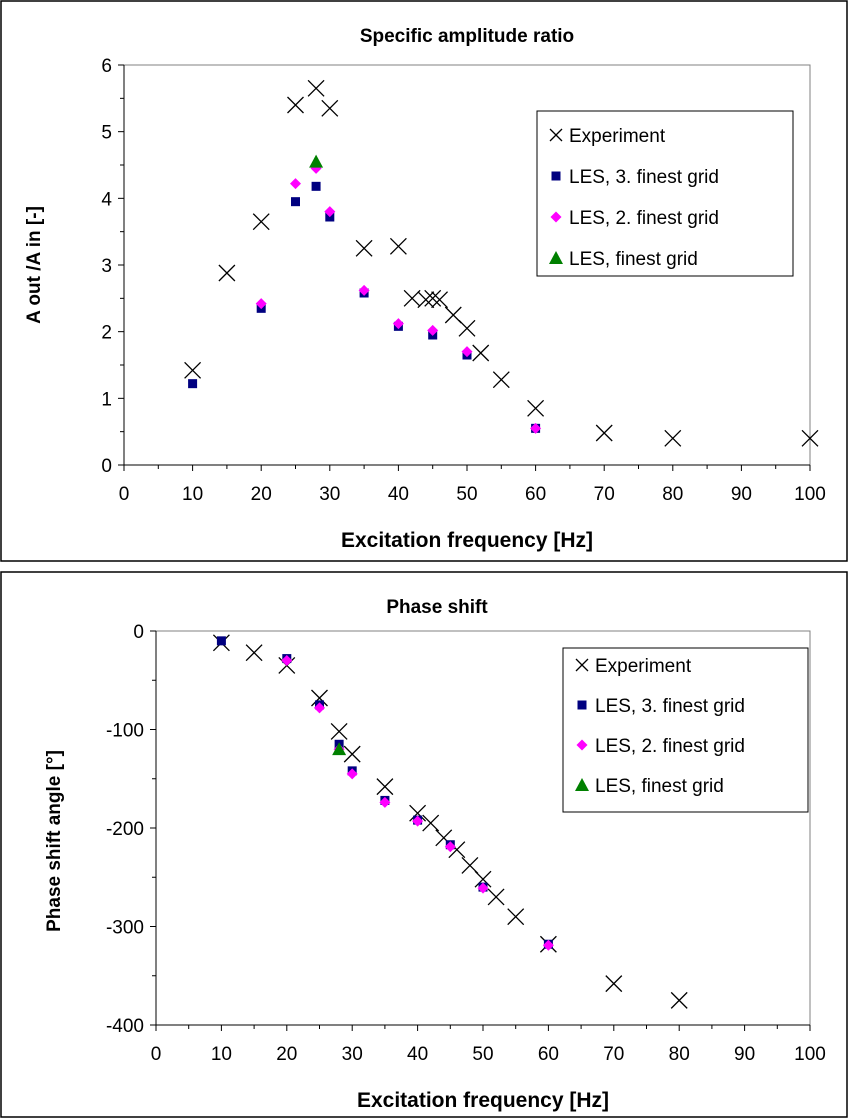 The height and width of the screenshot is (1118, 848). I want to click on series-les-finest, so click(339, 749).